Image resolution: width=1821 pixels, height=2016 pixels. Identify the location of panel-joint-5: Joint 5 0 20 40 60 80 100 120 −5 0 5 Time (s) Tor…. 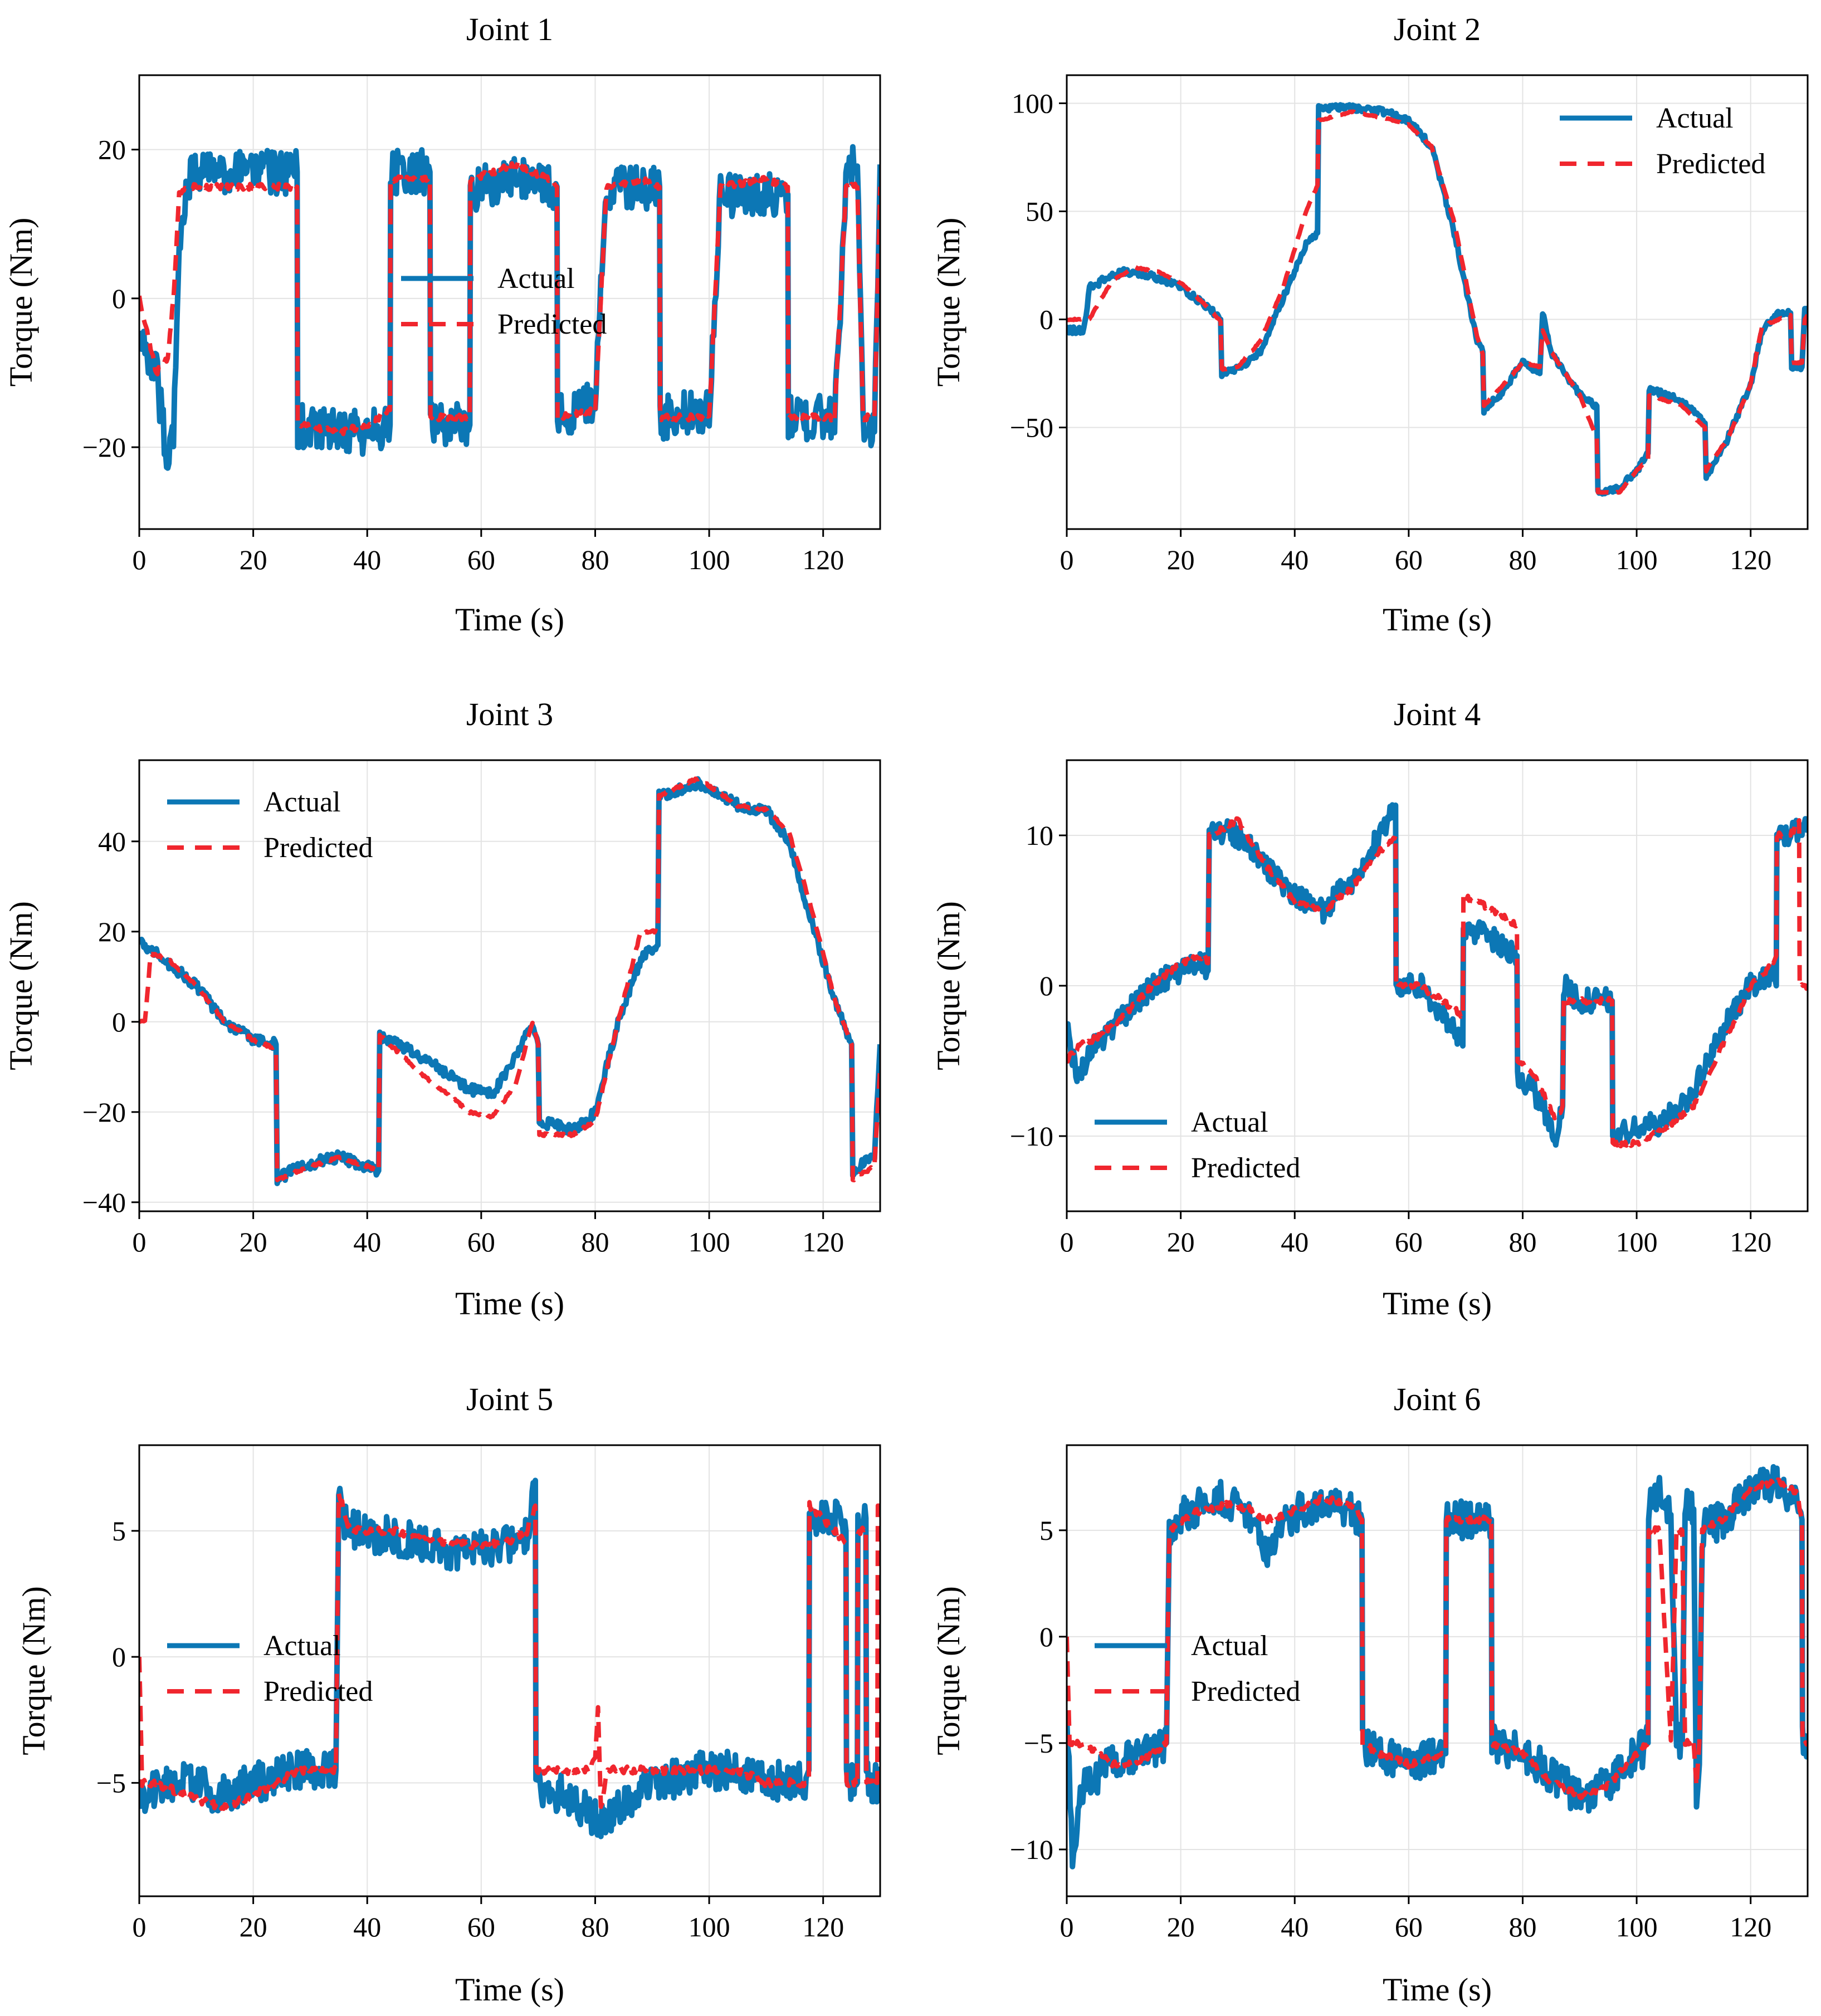
(448, 1695).